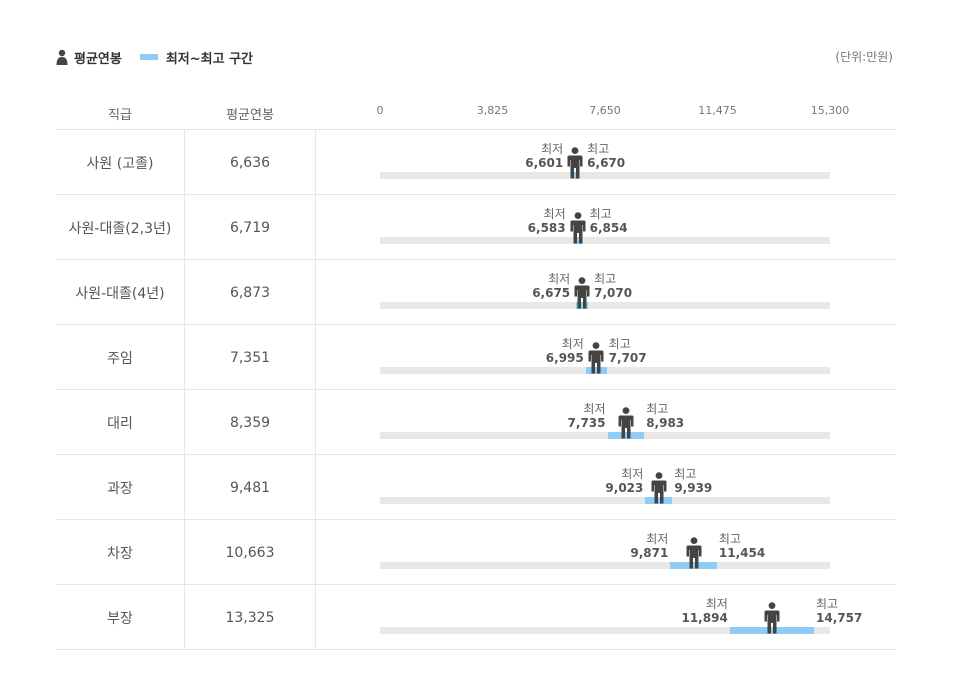 The height and width of the screenshot is (700, 953). Describe the element at coordinates (250, 162) in the screenshot. I see `avg-cell: 6,636` at that location.